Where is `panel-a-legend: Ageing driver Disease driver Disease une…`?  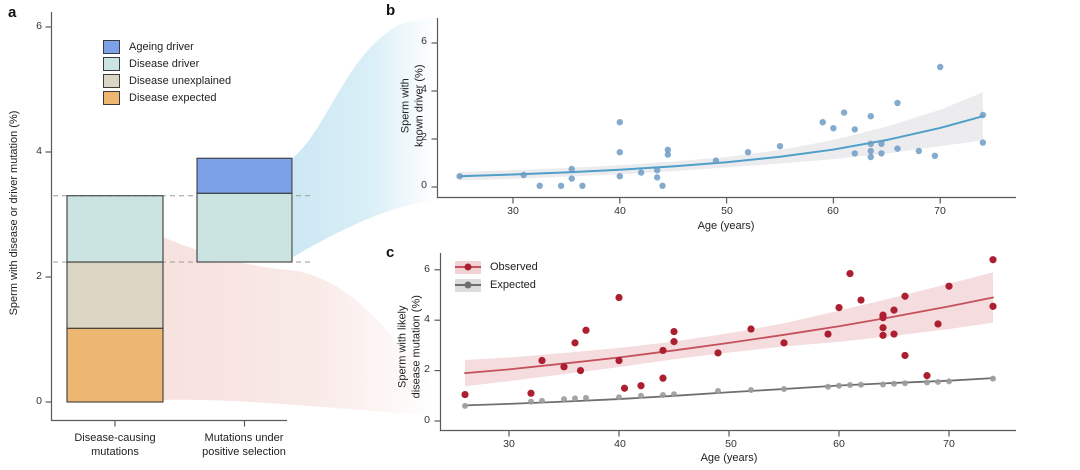 panel-a-legend: Ageing driver Disease driver Disease une… is located at coordinates (167, 72).